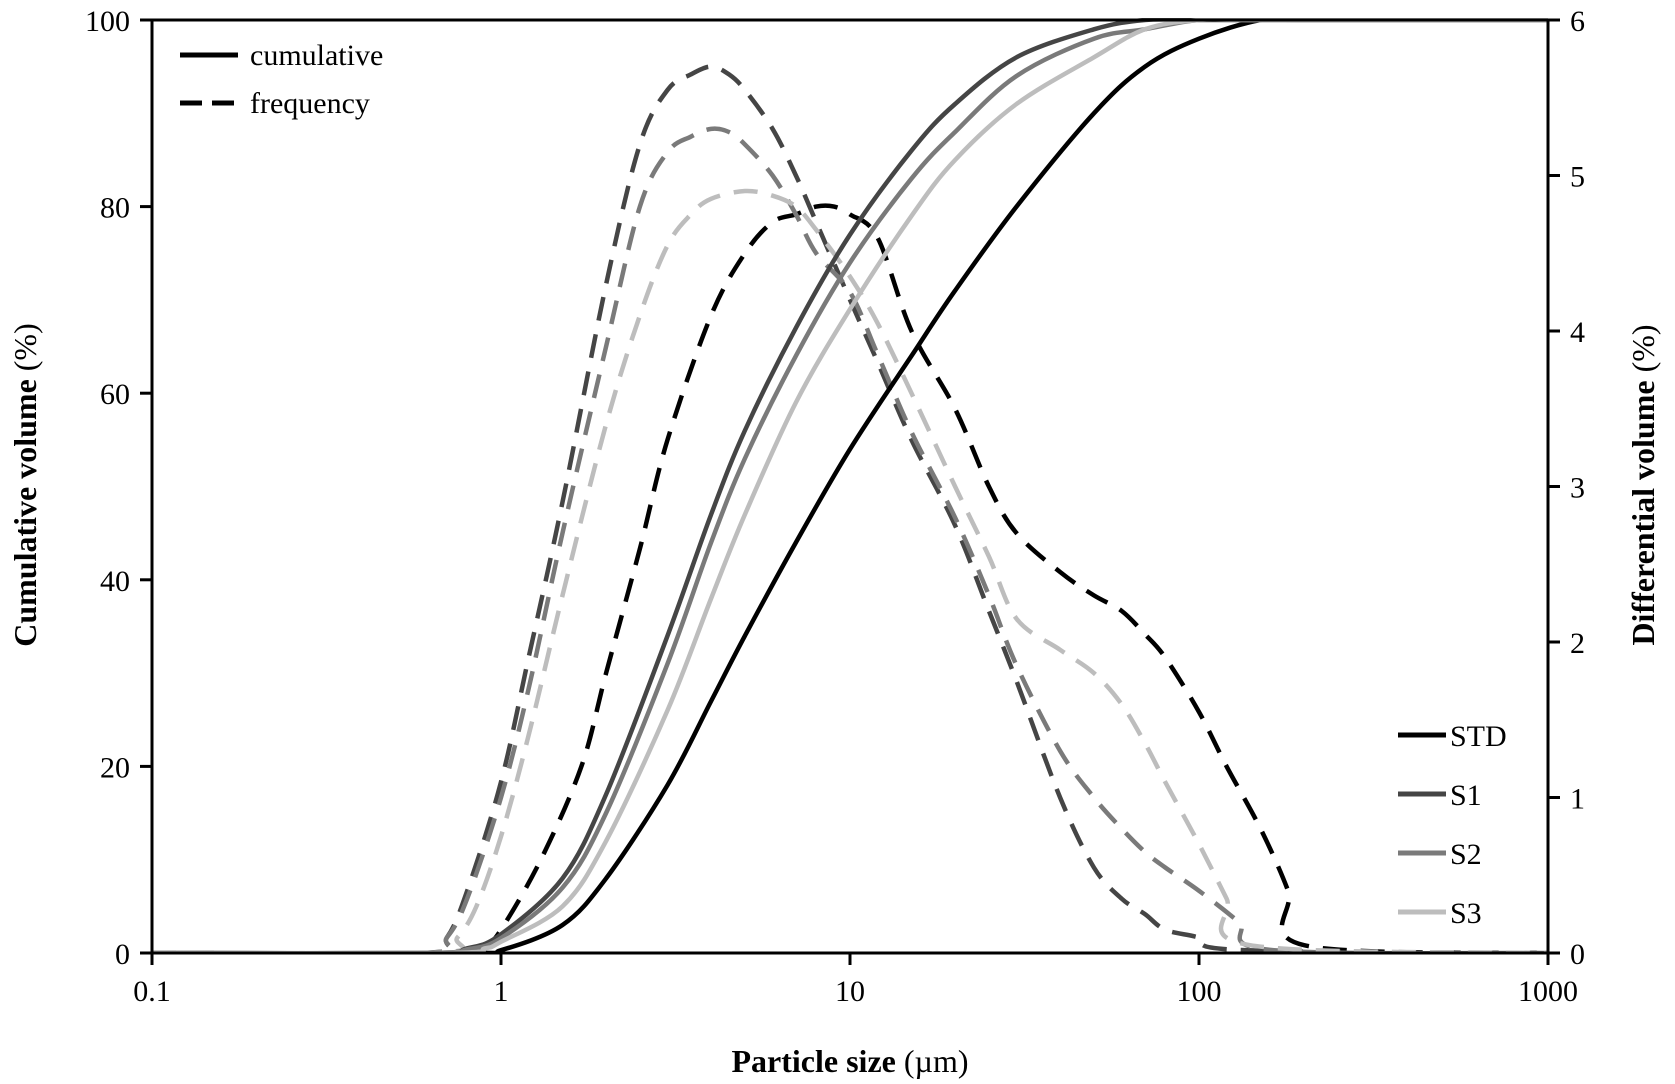 This screenshot has width=1675, height=1084. Describe the element at coordinates (316, 55) in the screenshot. I see `style-legend-label-cumulative: cumulative` at that location.